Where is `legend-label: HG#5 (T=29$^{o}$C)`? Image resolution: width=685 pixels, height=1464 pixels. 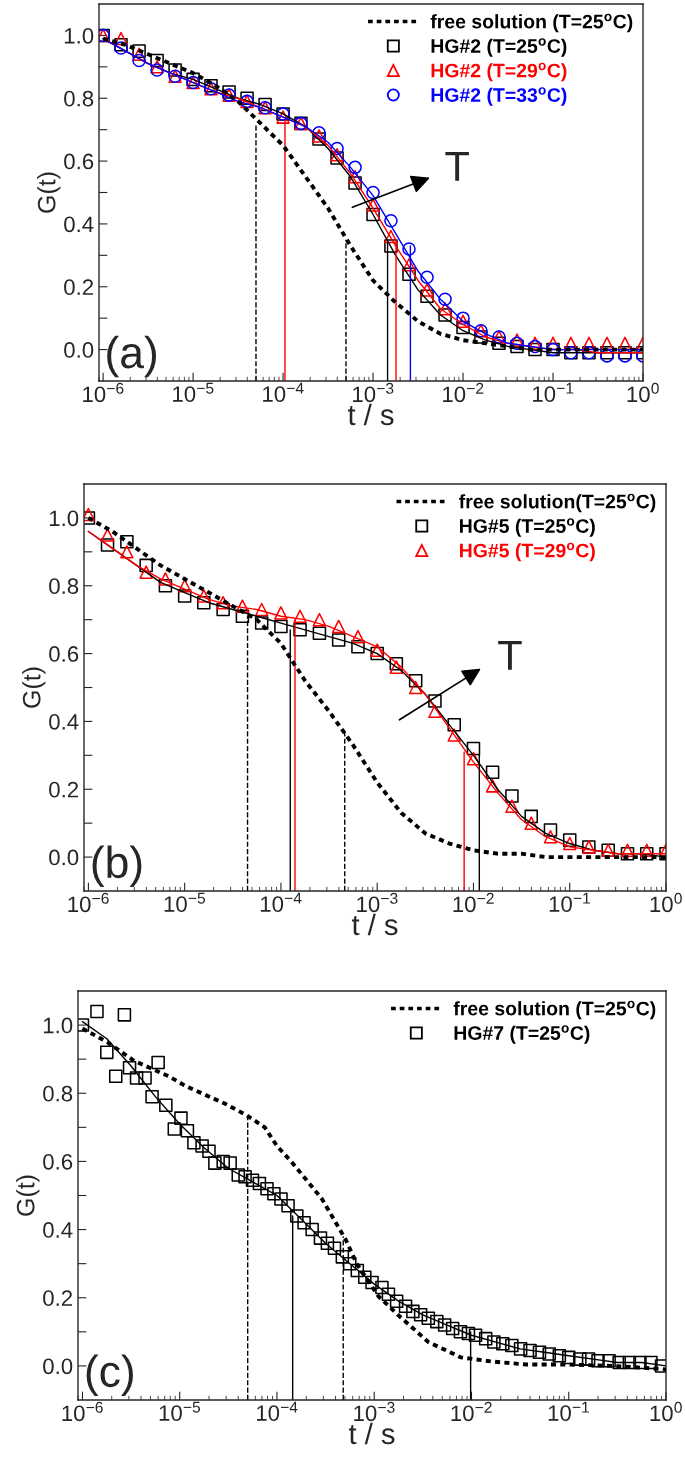 legend-label: HG#5 (T=29$^{o}$C) is located at coordinates (527, 552).